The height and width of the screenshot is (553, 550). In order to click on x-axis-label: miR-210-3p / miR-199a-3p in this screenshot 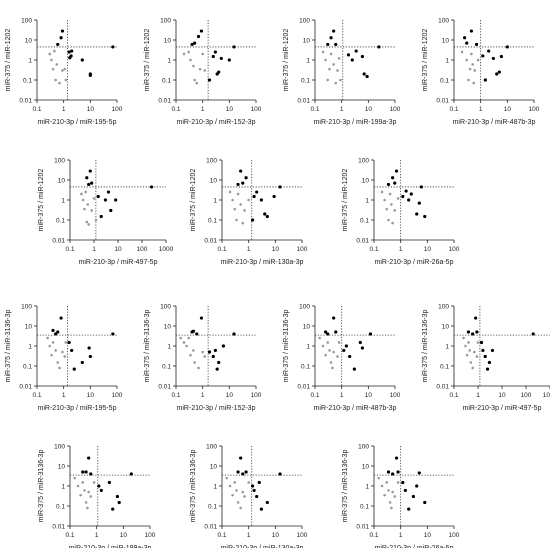, I will do `click(355, 122)`.